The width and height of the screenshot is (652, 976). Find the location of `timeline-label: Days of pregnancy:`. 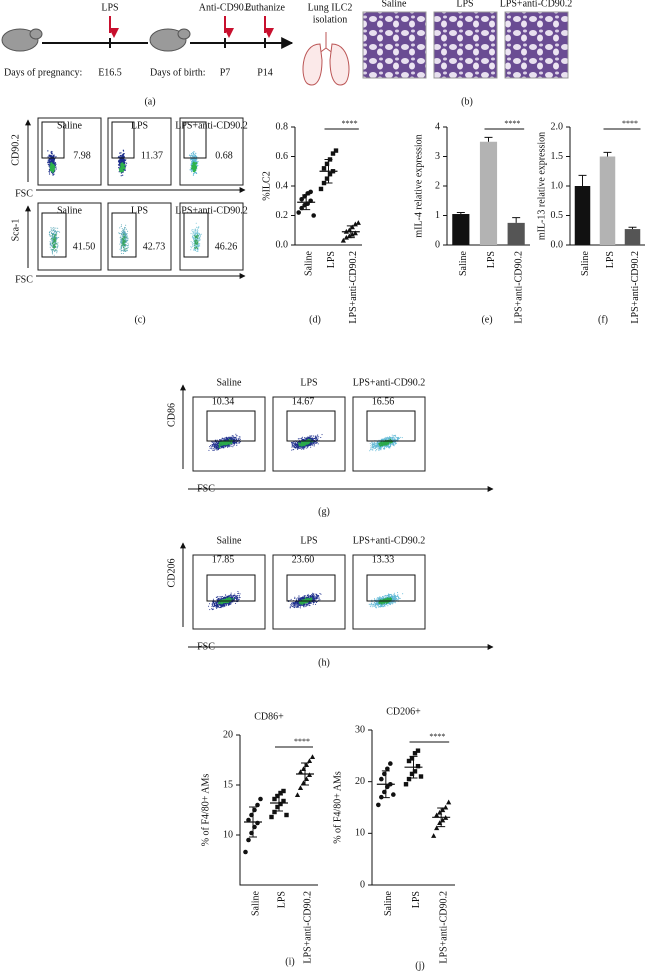

timeline-label: Days of pregnancy: is located at coordinates (43, 72).